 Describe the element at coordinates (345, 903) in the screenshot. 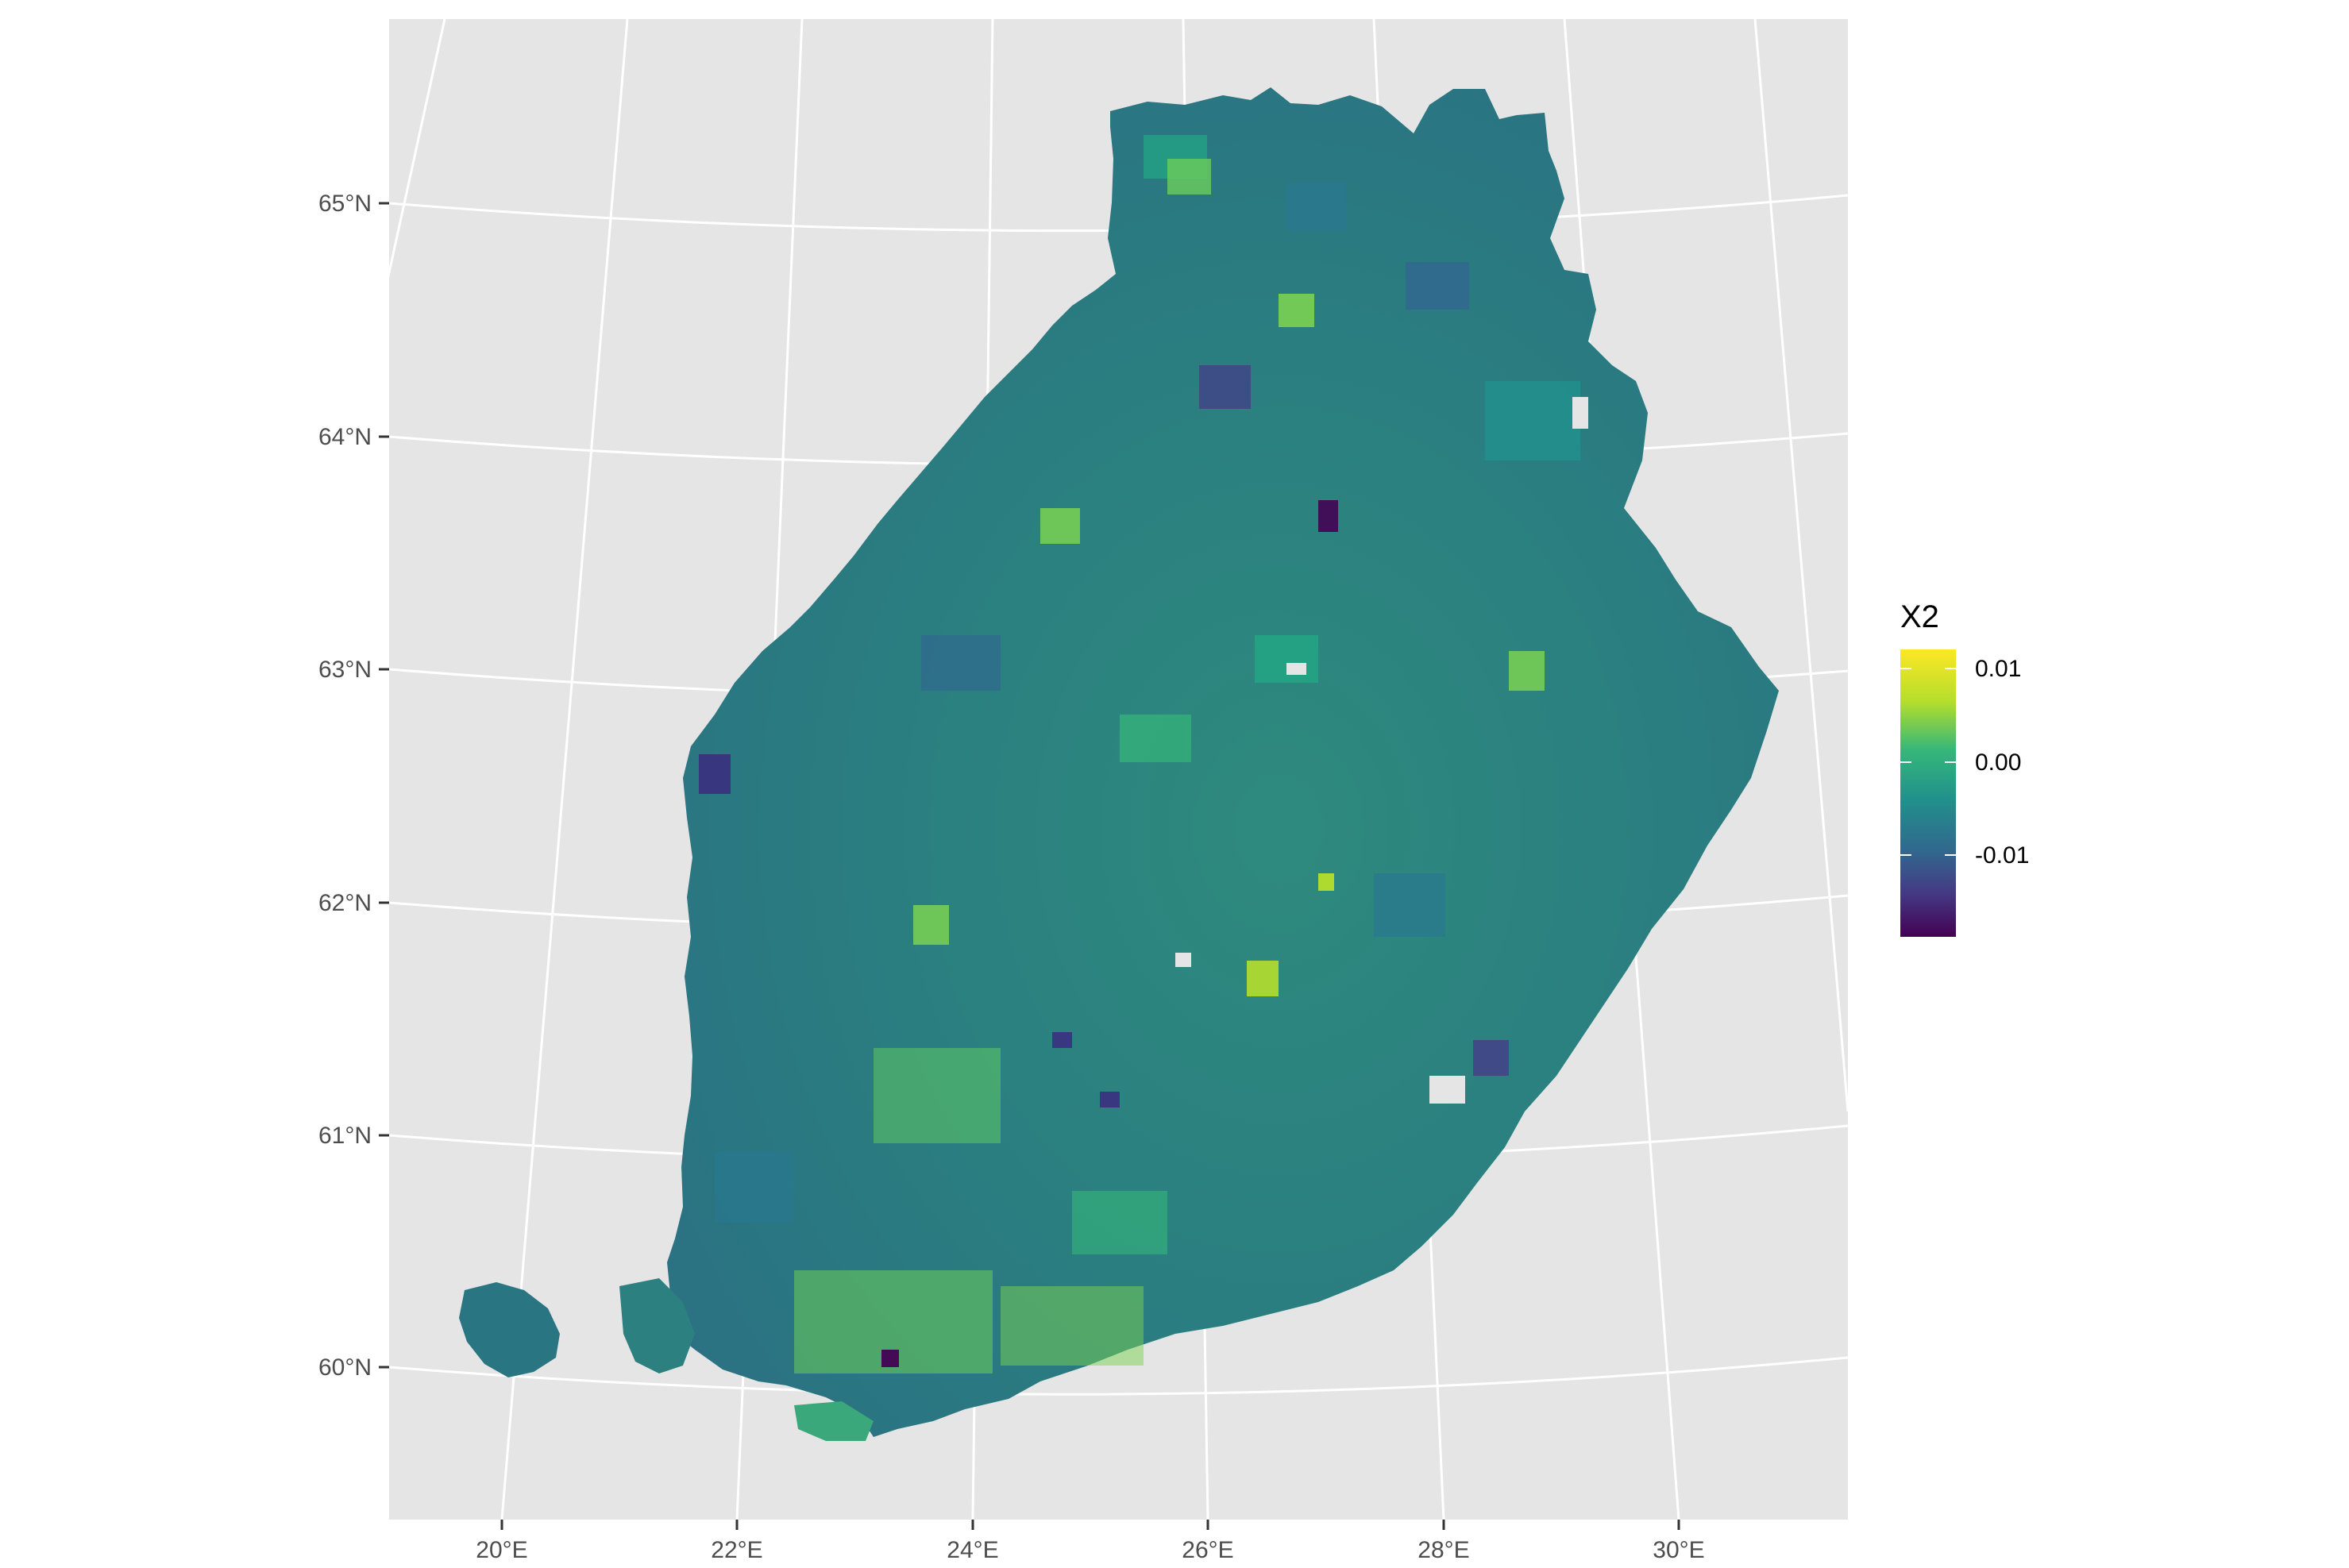

I see `lat-tick-62: 62°N` at that location.